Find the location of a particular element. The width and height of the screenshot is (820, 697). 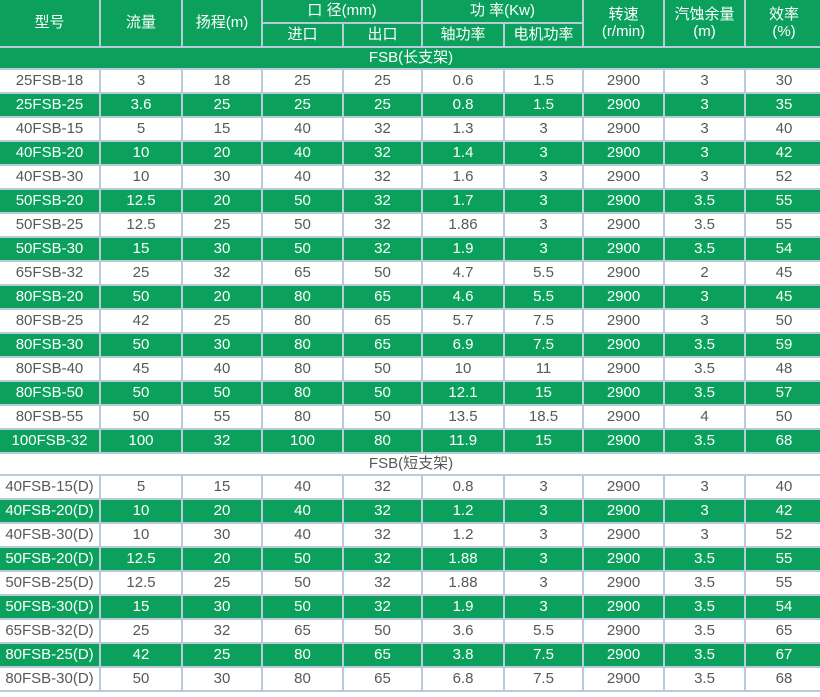

table-row: 40FSB-20(D) 10 20 40 32 1.2 3 2900 3 42 is located at coordinates (410, 511).